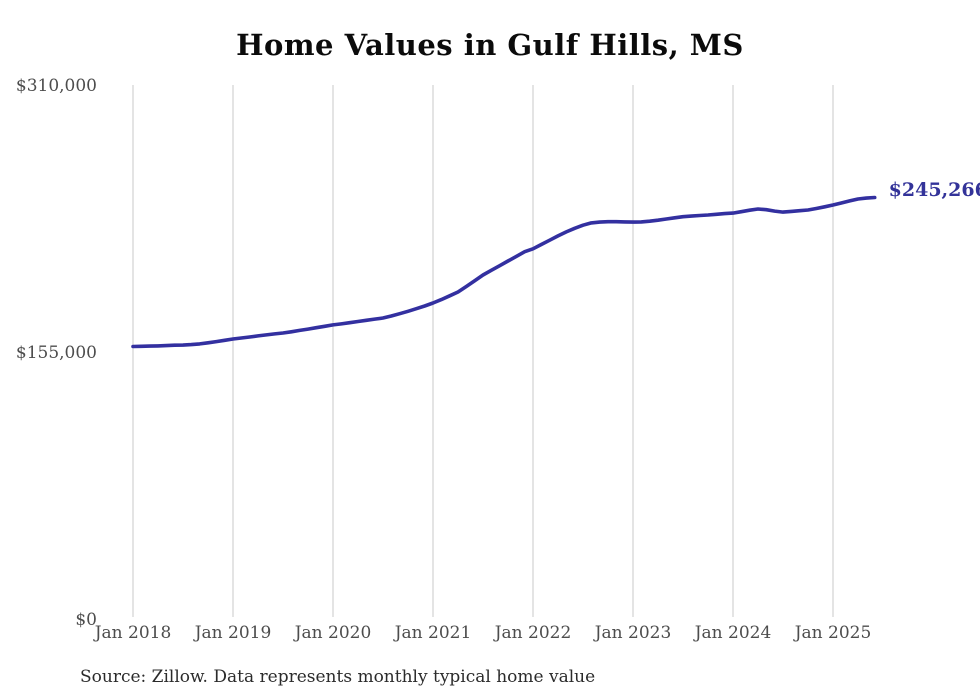  I want to click on x-tick-label: Jan 2019, so click(233, 633).